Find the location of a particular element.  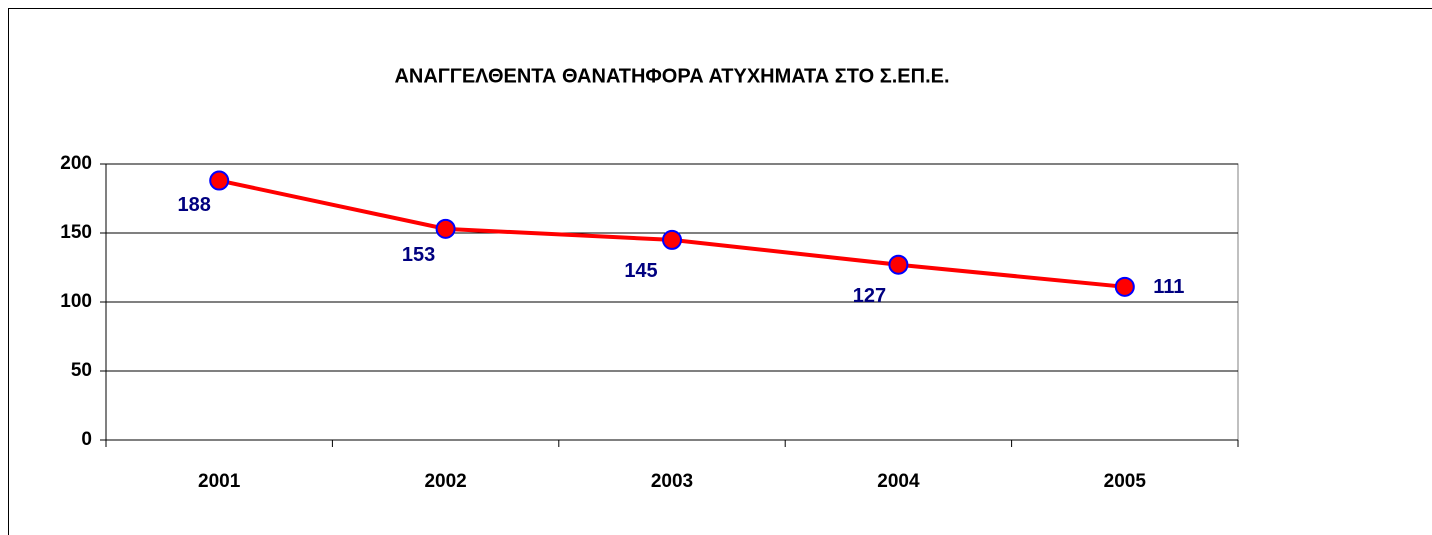

x-tick-label: 2003 is located at coordinates (672, 481).